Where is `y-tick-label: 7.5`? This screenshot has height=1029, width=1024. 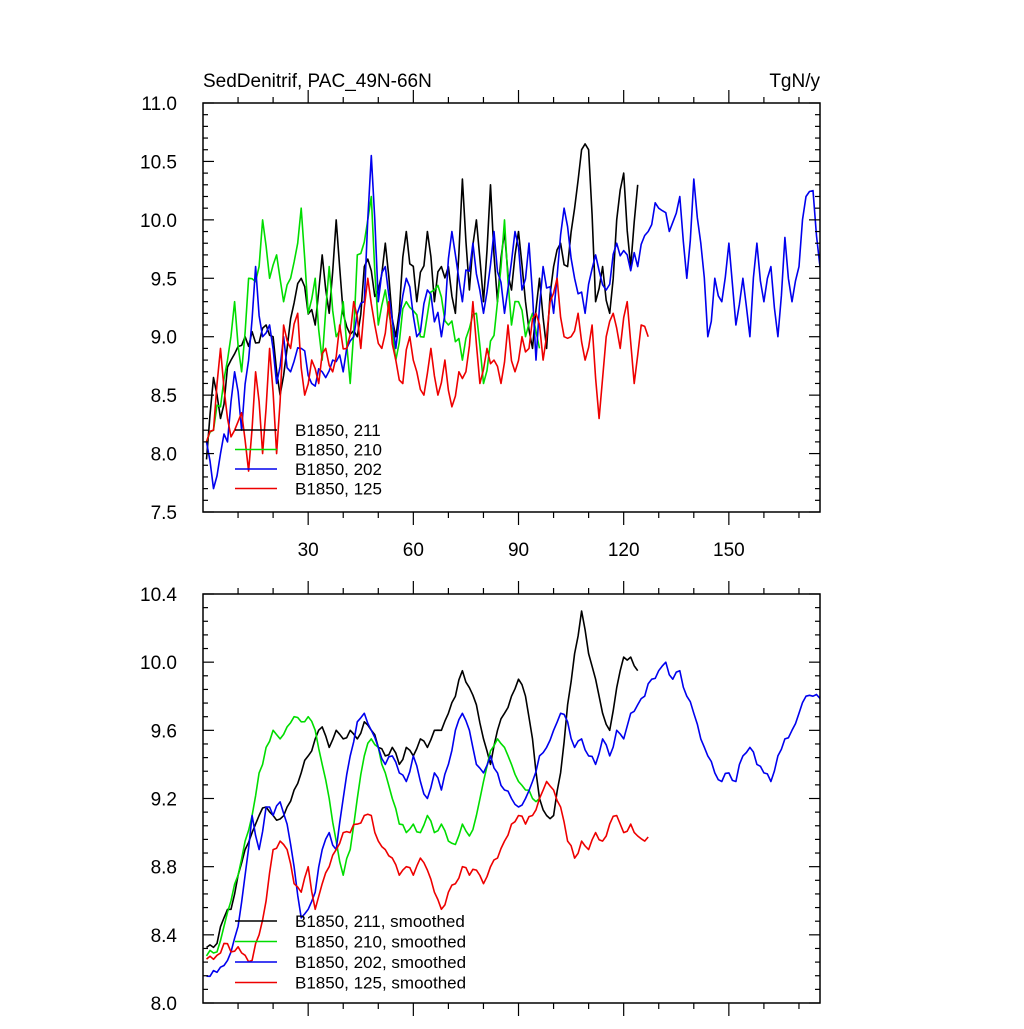 y-tick-label: 7.5 is located at coordinates (164, 513).